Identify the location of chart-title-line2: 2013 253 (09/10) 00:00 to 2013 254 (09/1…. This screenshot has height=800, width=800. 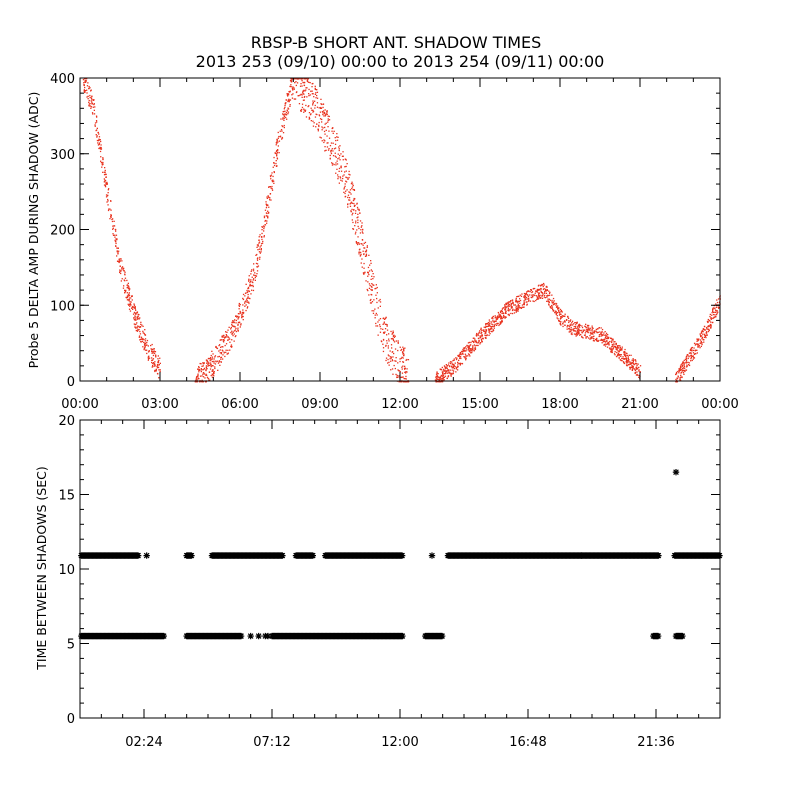
(400, 61).